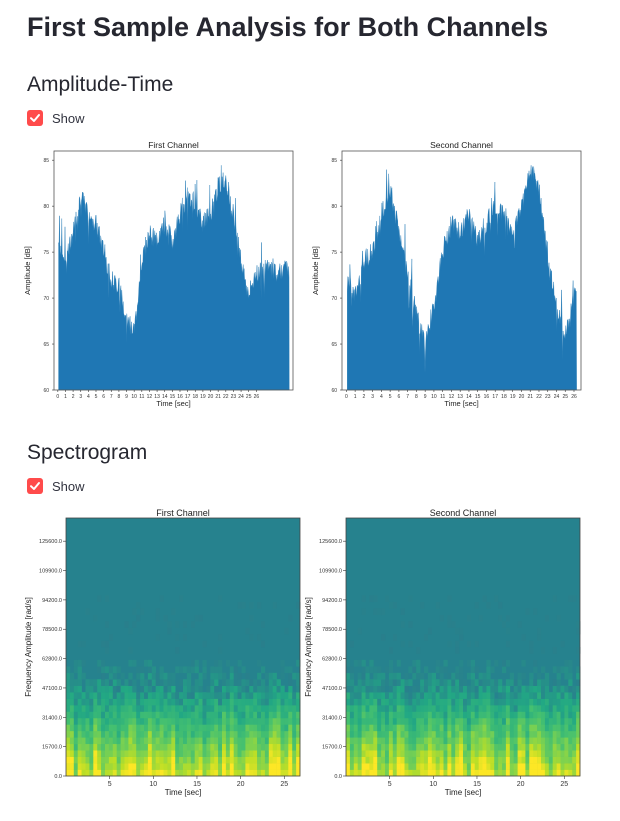 The height and width of the screenshot is (821, 620). I want to click on amplitude-show-checkbox: Show, so click(56, 118).